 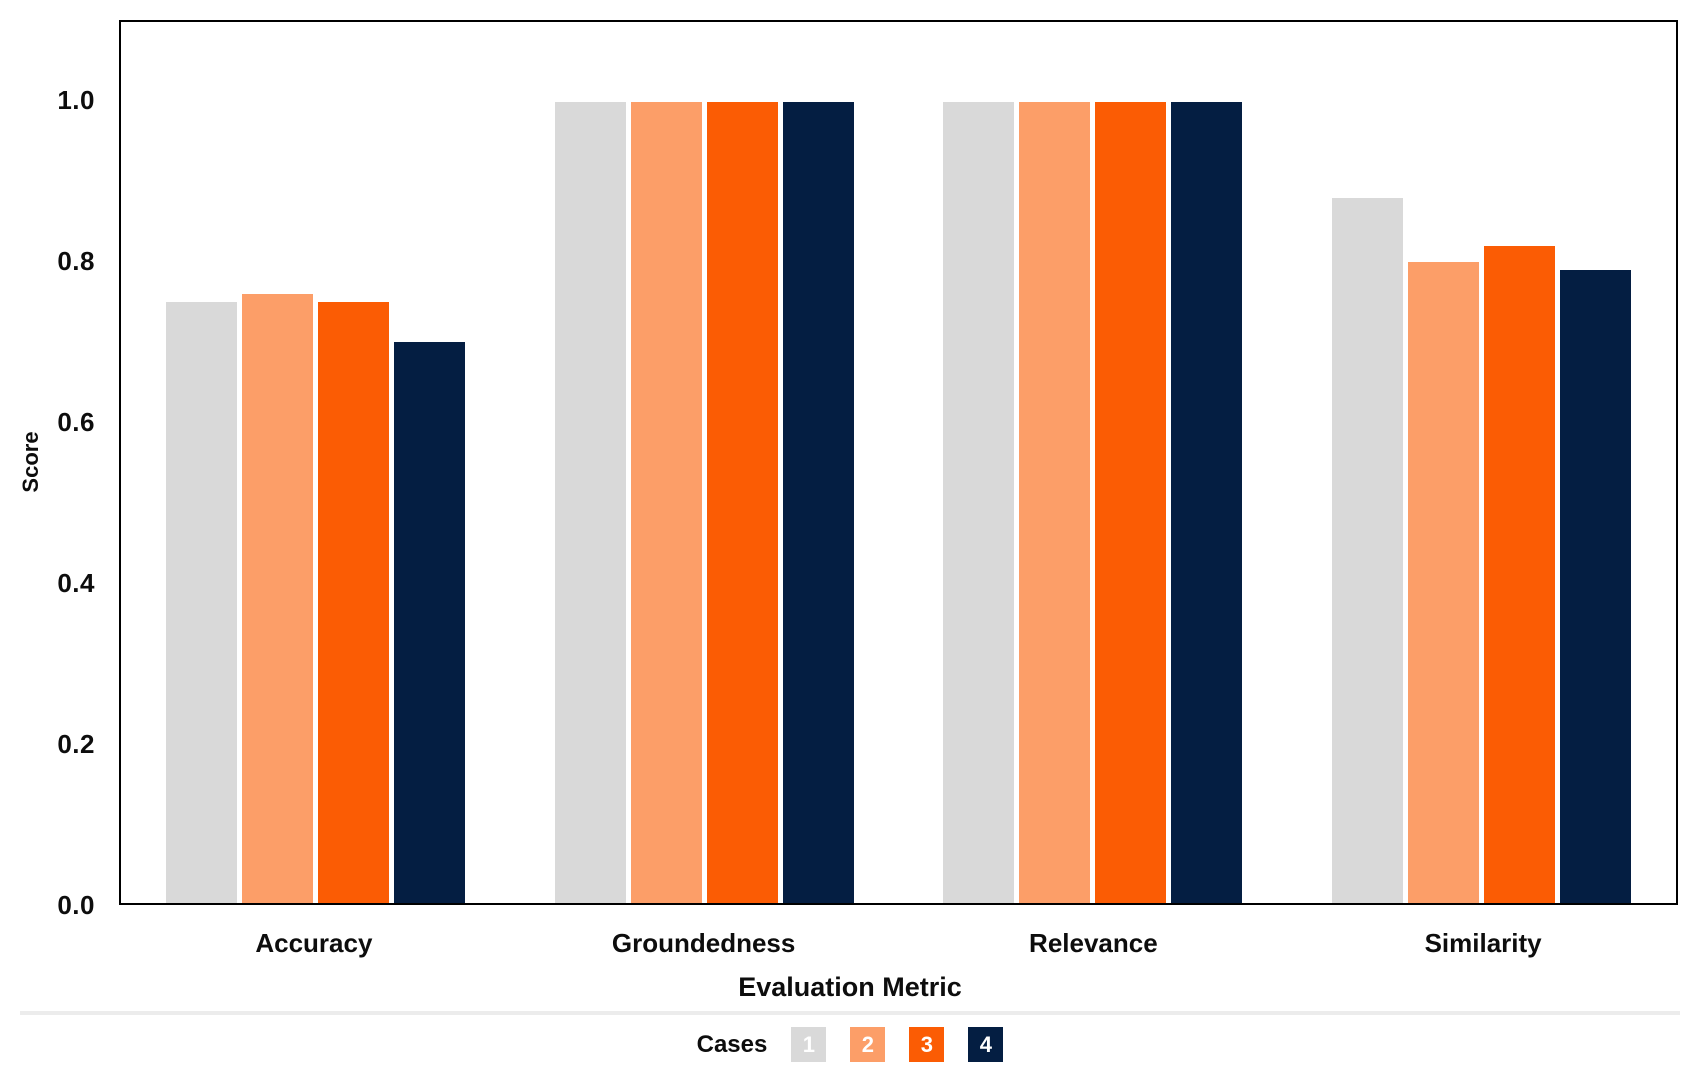 What do you see at coordinates (47, 541) in the screenshot?
I see `y-axis-tick-labels: 0.0 0.2 0.4 0.6 0.8 1.0` at bounding box center [47, 541].